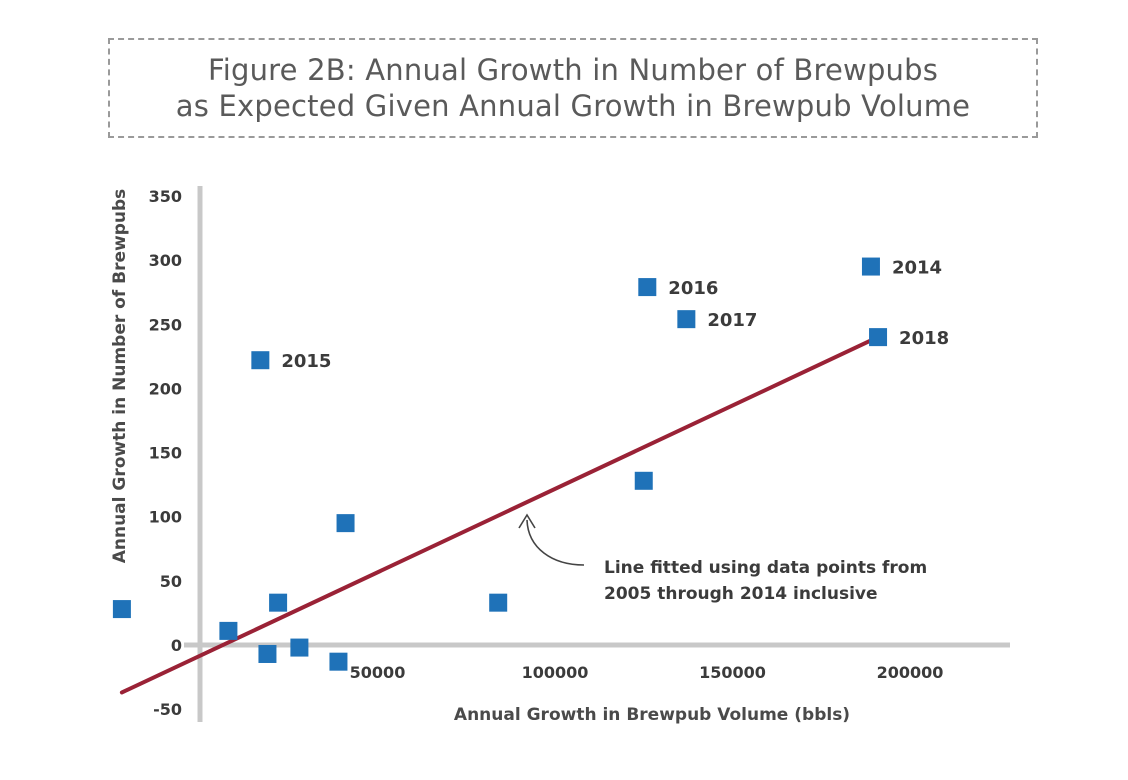  I want to click on point-label: 2016, so click(693, 288).